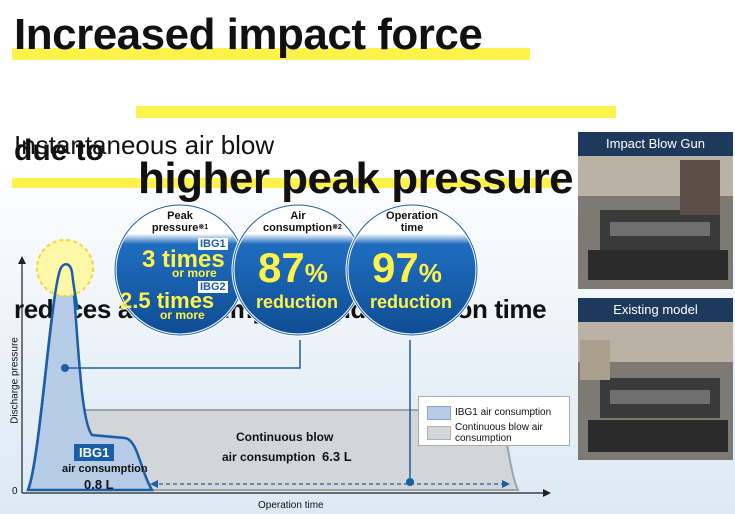 This screenshot has height=514, width=735. I want to click on peak-ibg2-suffix: or more, so click(182, 315).